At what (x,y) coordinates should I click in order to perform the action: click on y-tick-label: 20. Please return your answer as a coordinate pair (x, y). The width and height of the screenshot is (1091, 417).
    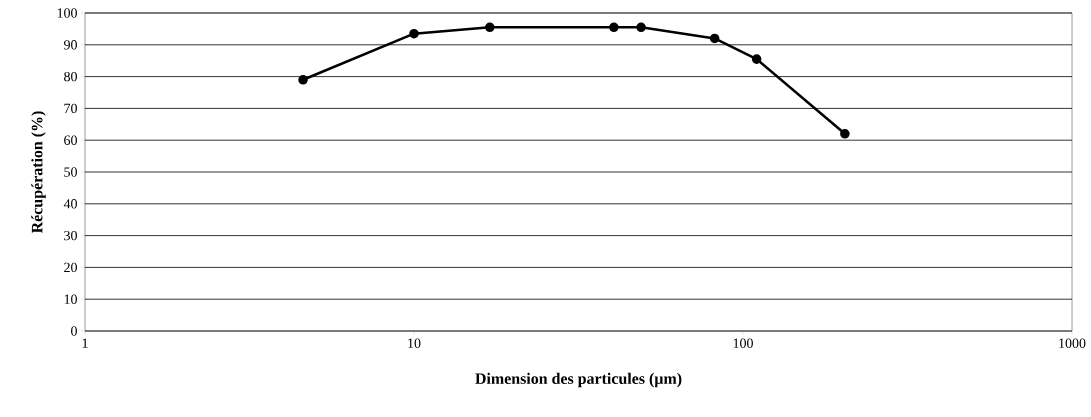
    Looking at the image, I should click on (70, 267).